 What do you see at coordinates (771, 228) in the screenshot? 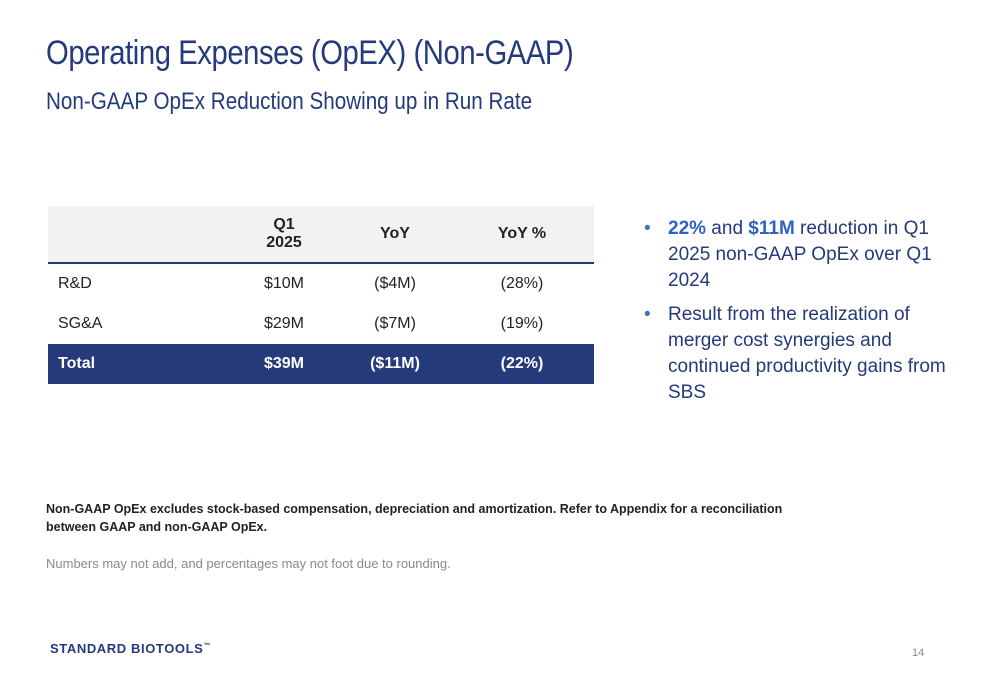
I see `highlight-amount: $11M` at bounding box center [771, 228].